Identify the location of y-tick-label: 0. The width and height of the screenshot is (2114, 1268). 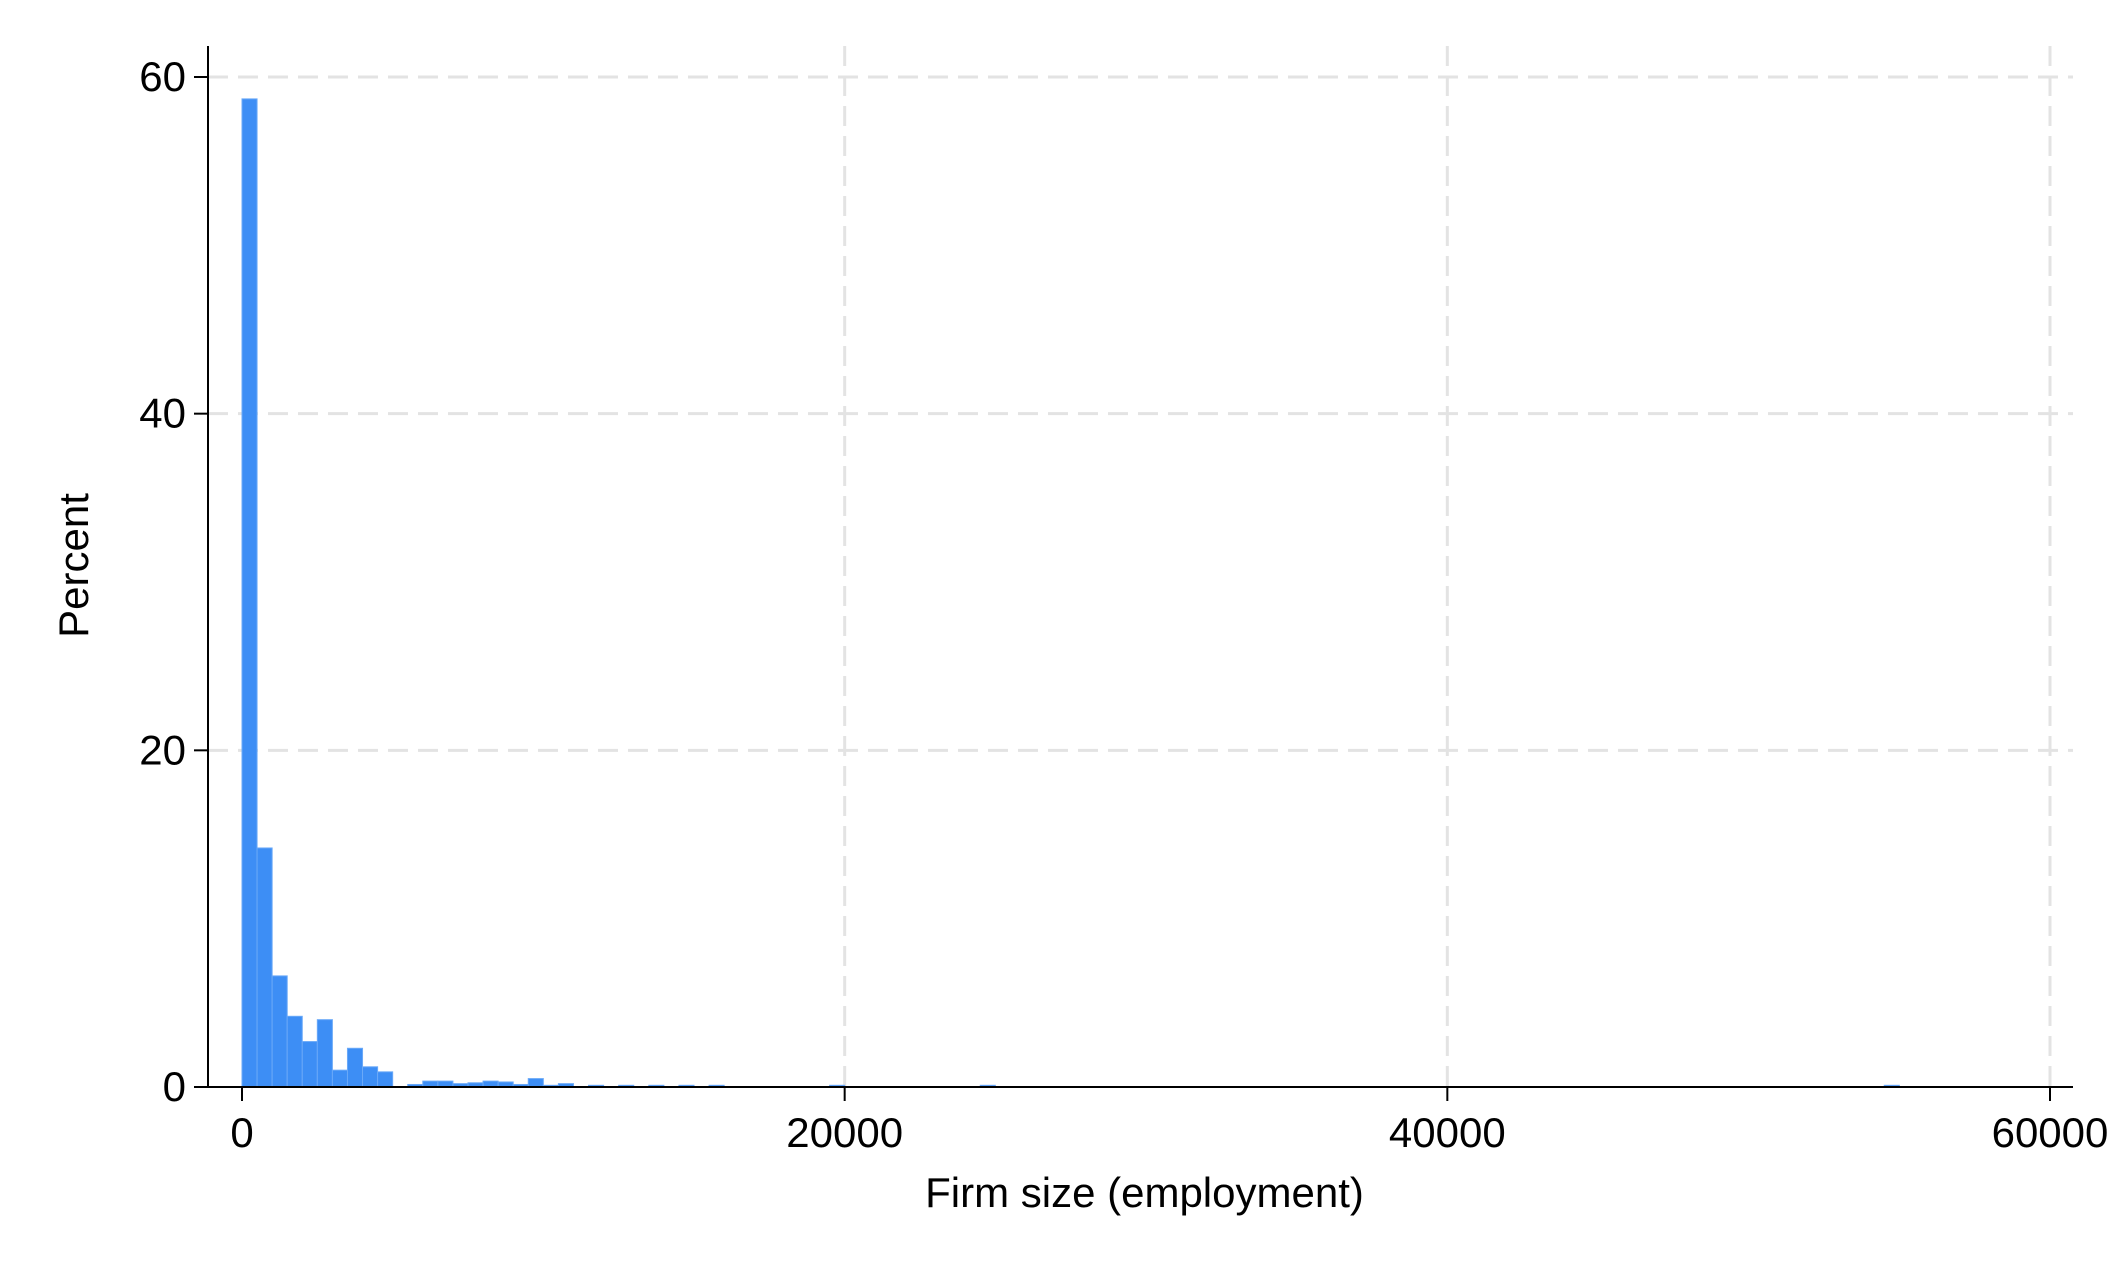
(174, 1086).